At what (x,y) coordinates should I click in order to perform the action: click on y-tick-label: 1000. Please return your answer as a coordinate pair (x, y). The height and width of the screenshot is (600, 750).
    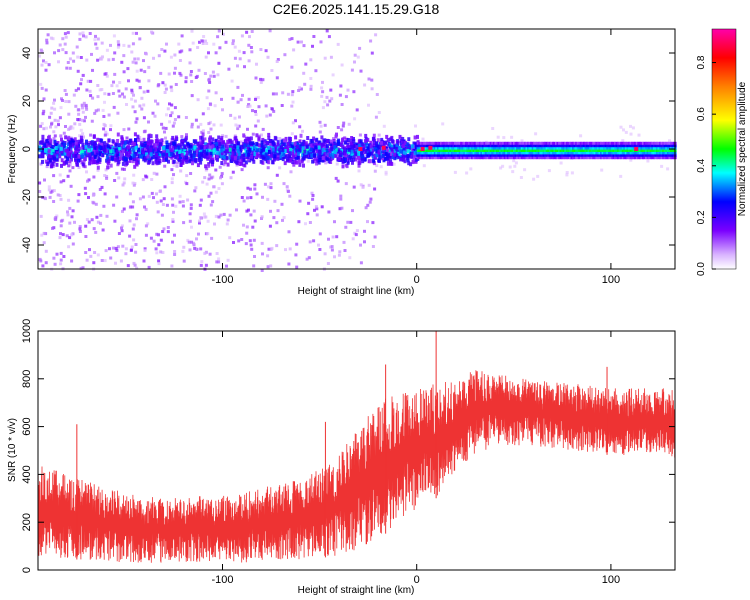
    Looking at the image, I should click on (27, 331).